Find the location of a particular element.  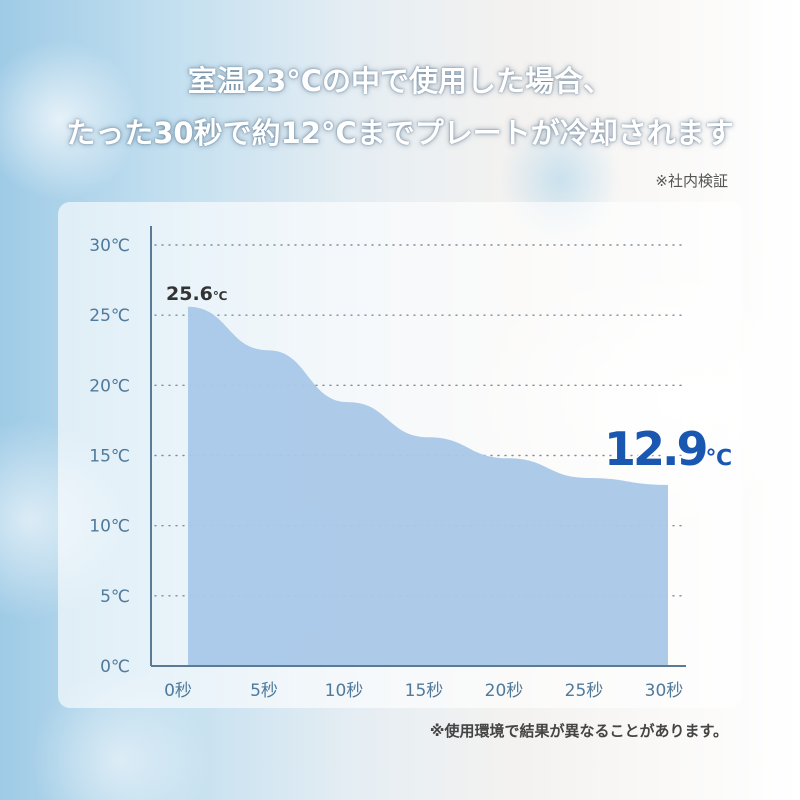

headline-line-2: たった30秒で約12°Cまでプレートが冷却されます is located at coordinates (400, 133).